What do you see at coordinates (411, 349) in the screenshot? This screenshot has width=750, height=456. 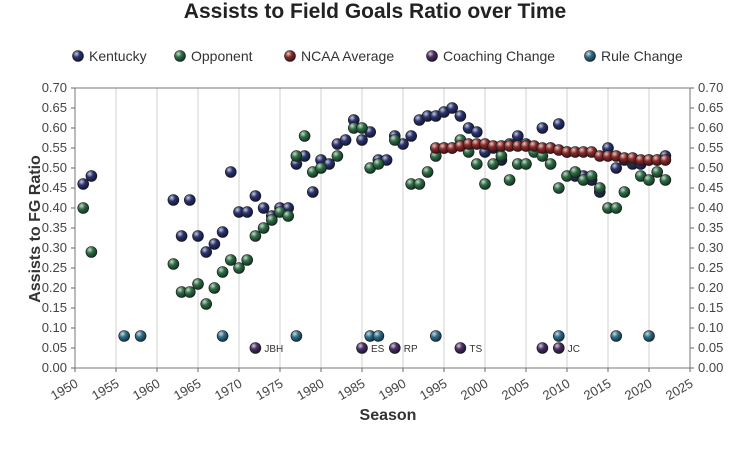 I see `coaching-change-label: RP` at bounding box center [411, 349].